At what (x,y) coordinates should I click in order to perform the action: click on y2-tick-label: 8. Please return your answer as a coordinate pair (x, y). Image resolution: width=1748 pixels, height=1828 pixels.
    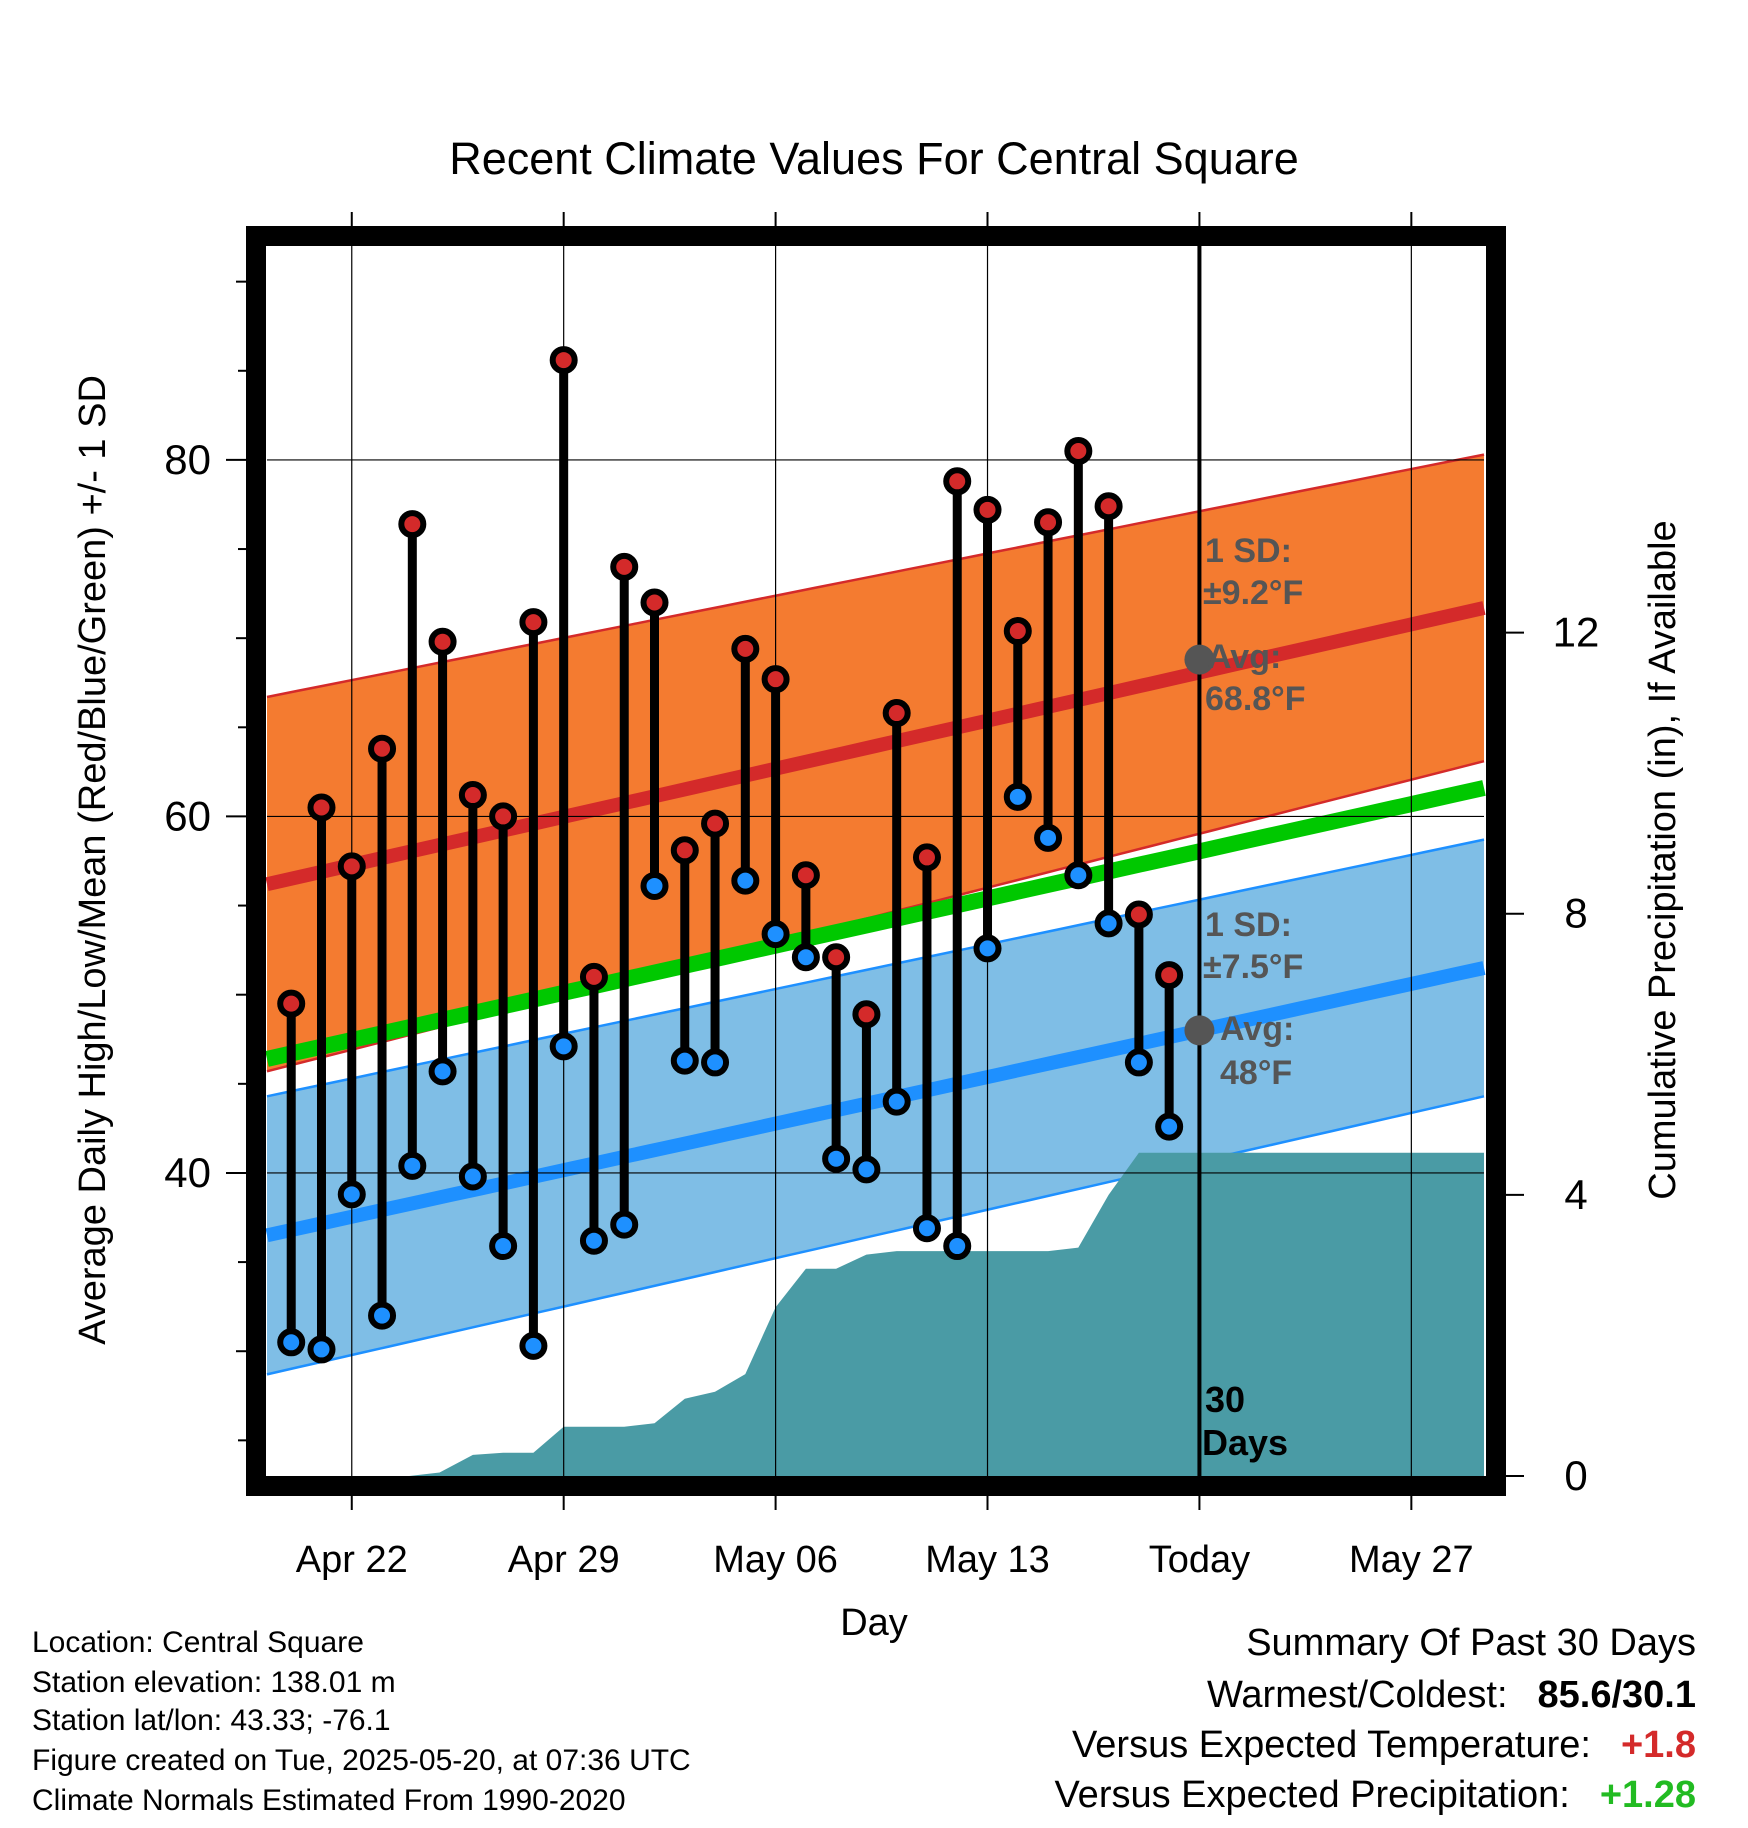
    Looking at the image, I should click on (1575, 913).